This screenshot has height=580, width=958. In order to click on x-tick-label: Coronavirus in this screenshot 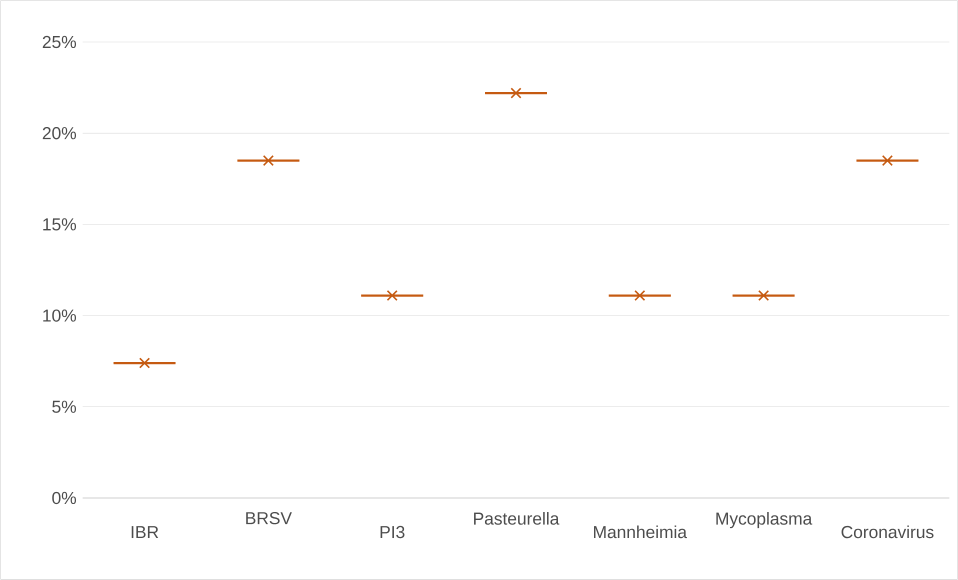, I will do `click(888, 531)`.